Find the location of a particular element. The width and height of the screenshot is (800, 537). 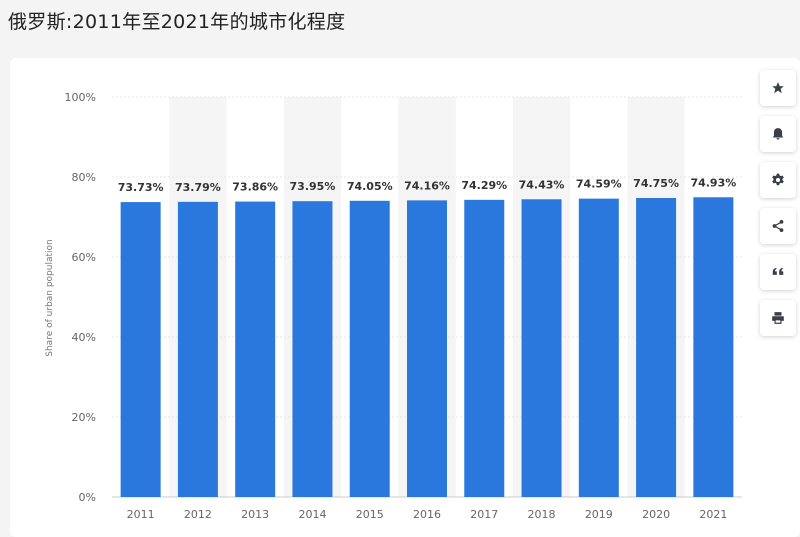

cite-button is located at coordinates (778, 272).